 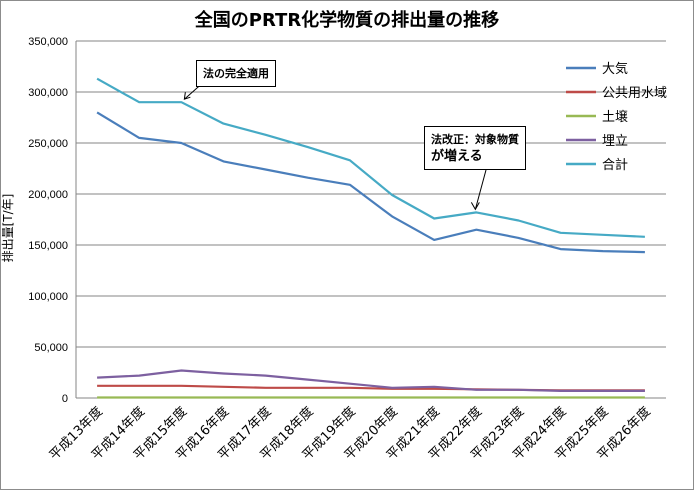 I want to click on legend-label: 土壌, so click(x=615, y=117).